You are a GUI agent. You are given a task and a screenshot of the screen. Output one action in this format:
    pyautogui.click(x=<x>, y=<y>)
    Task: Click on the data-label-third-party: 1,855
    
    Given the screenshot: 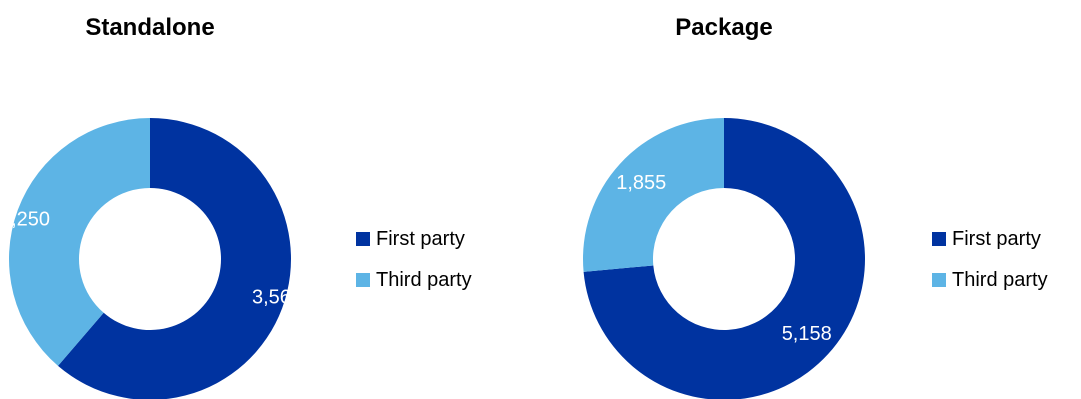 What is the action you would take?
    pyautogui.click(x=641, y=183)
    